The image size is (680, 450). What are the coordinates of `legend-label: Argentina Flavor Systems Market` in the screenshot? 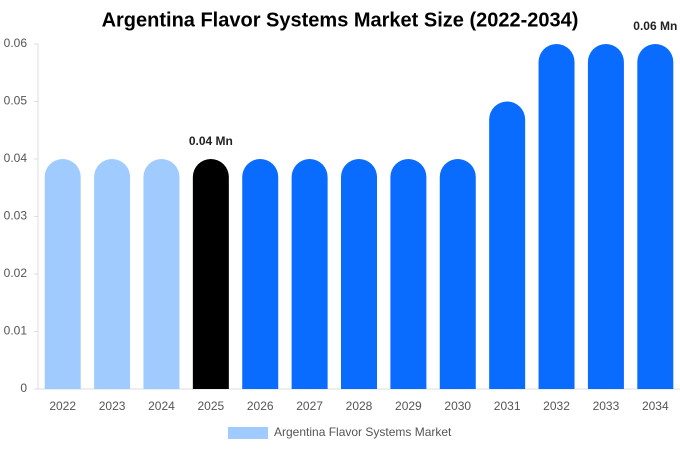 It's located at (363, 432).